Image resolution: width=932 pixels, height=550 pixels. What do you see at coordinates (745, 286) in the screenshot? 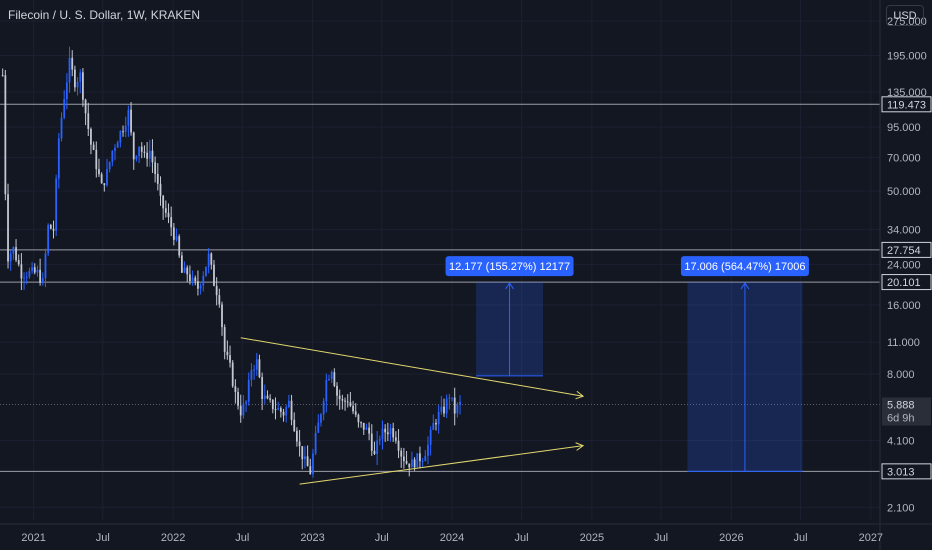
I see `measure-arrow-head` at bounding box center [745, 286].